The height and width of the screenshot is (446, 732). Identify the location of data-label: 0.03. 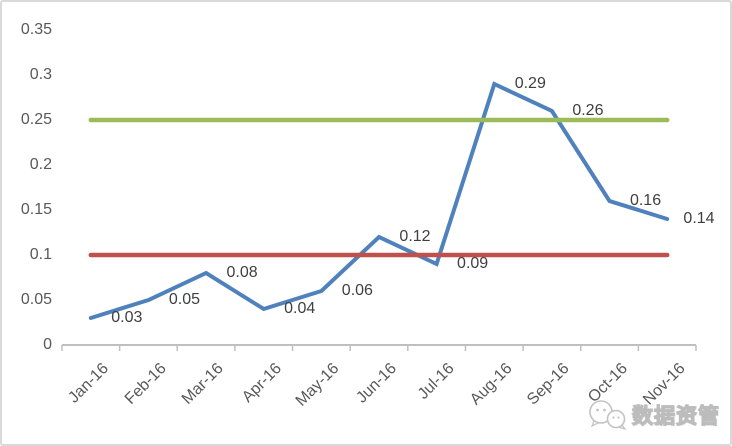
(127, 317).